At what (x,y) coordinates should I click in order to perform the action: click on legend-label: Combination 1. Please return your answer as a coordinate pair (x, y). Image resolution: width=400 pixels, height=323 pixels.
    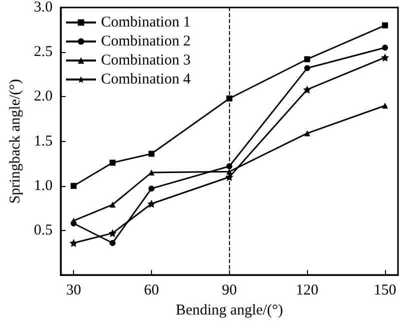
    Looking at the image, I should click on (146, 22).